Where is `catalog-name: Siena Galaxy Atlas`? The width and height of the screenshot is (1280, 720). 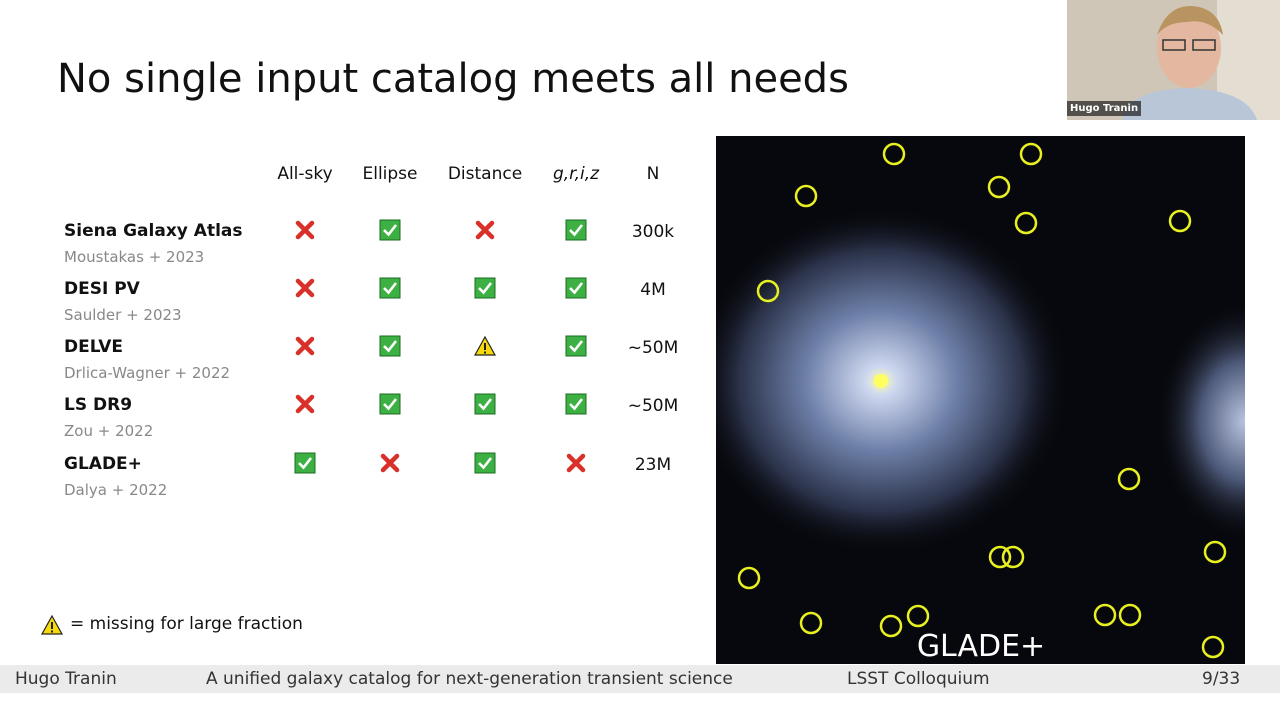
catalog-name: Siena Galaxy Atlas is located at coordinates (153, 231).